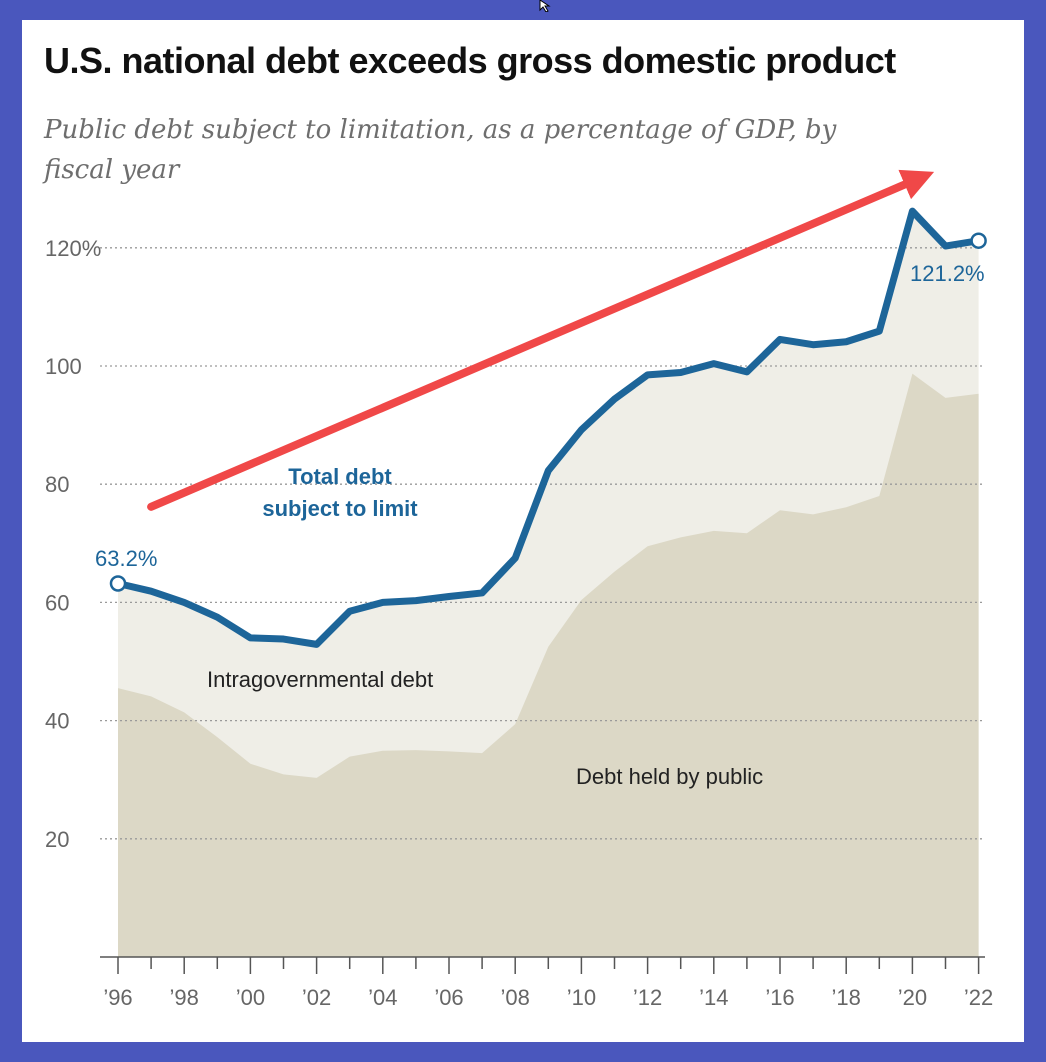 Image resolution: width=1046 pixels, height=1062 pixels. What do you see at coordinates (382, 997) in the screenshot?
I see `x-tick-label: ’04` at bounding box center [382, 997].